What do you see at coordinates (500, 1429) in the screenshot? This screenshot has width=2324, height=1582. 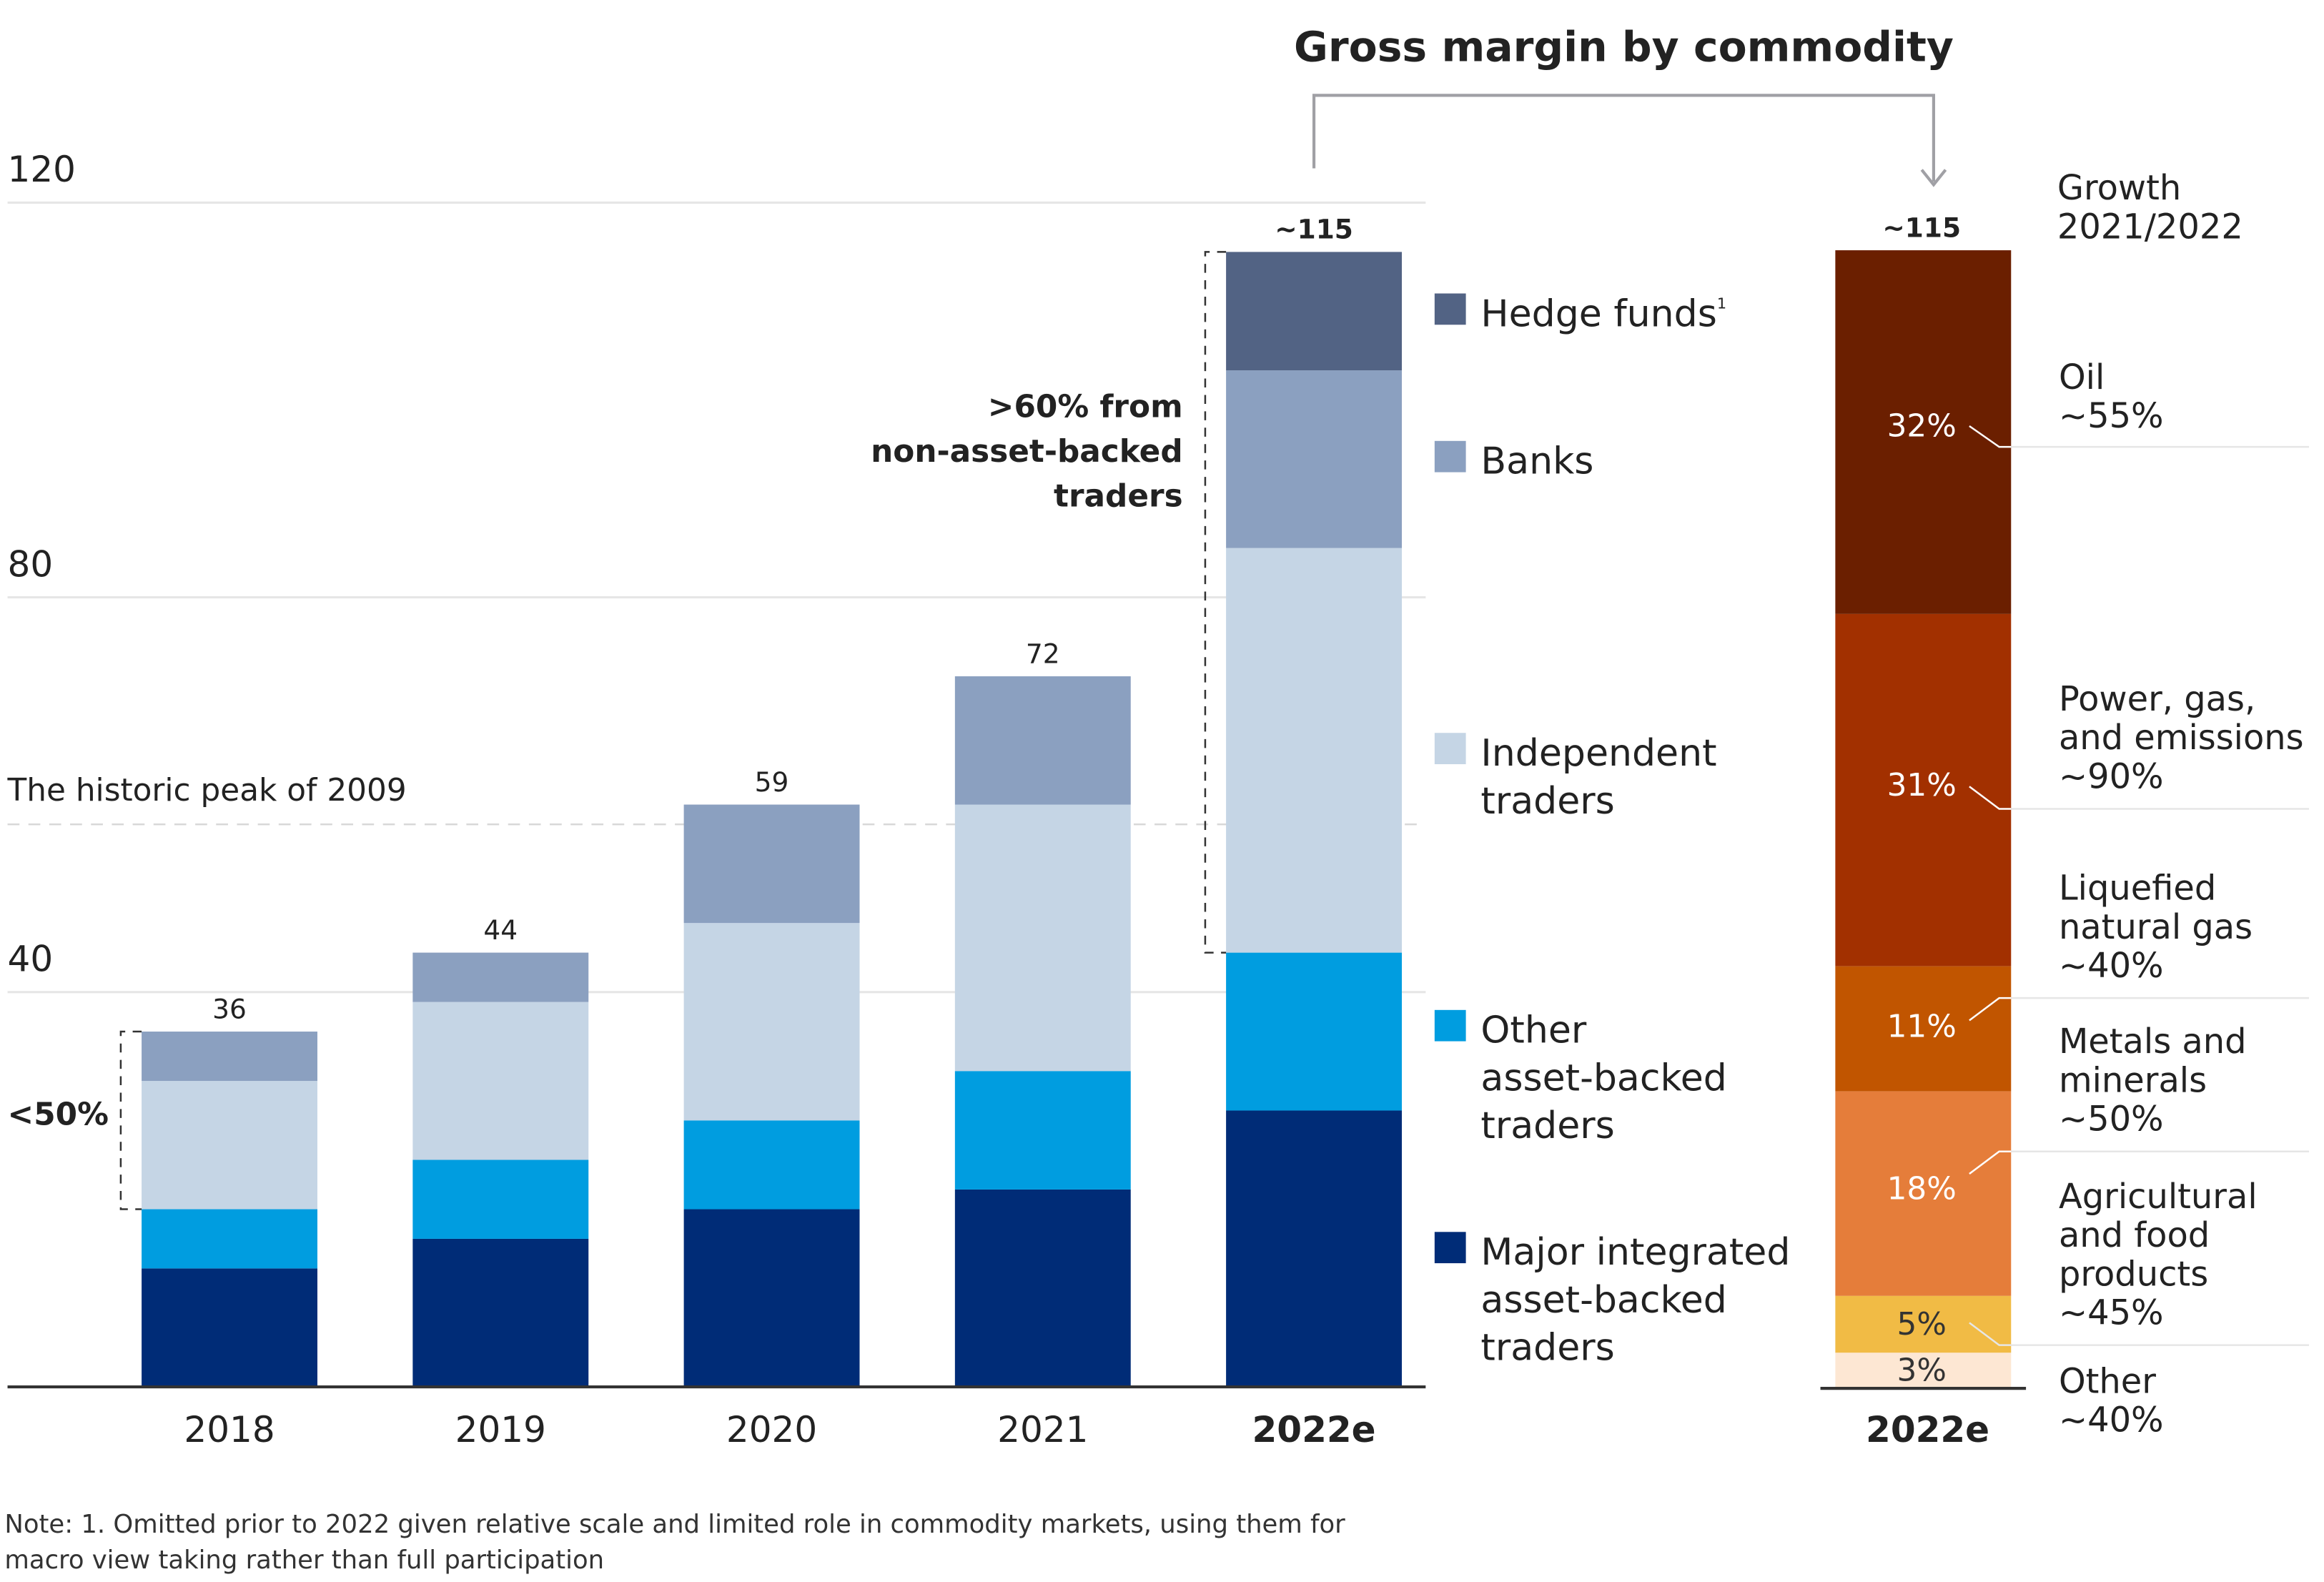 I see `x-tick-label: 2019` at bounding box center [500, 1429].